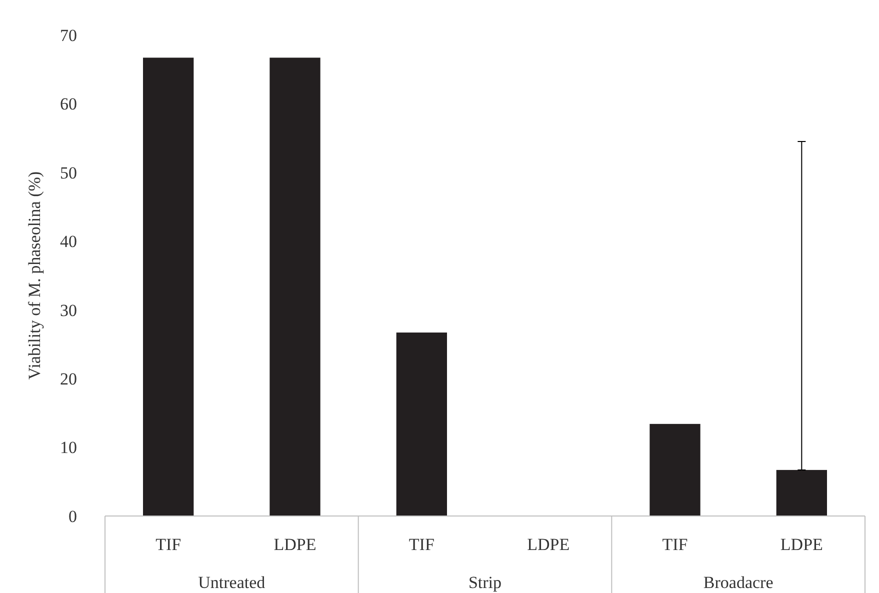  Describe the element at coordinates (68, 35) in the screenshot. I see `y-tick-label: 70` at that location.